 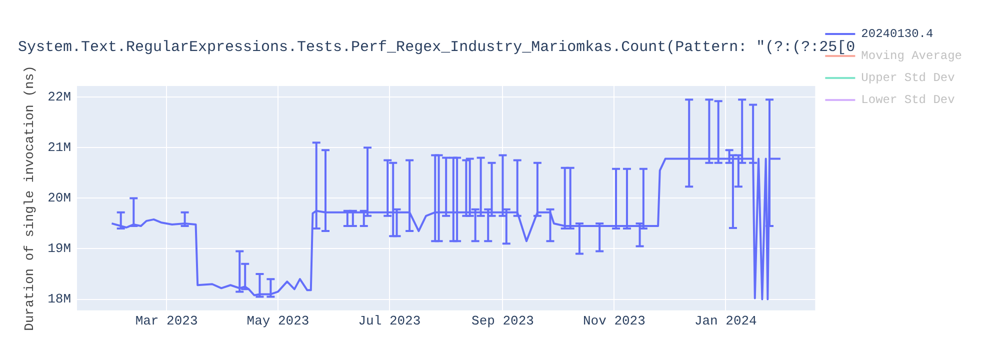 What do you see at coordinates (166, 321) in the screenshot?
I see `x-tick-label: Mar 2023` at bounding box center [166, 321].